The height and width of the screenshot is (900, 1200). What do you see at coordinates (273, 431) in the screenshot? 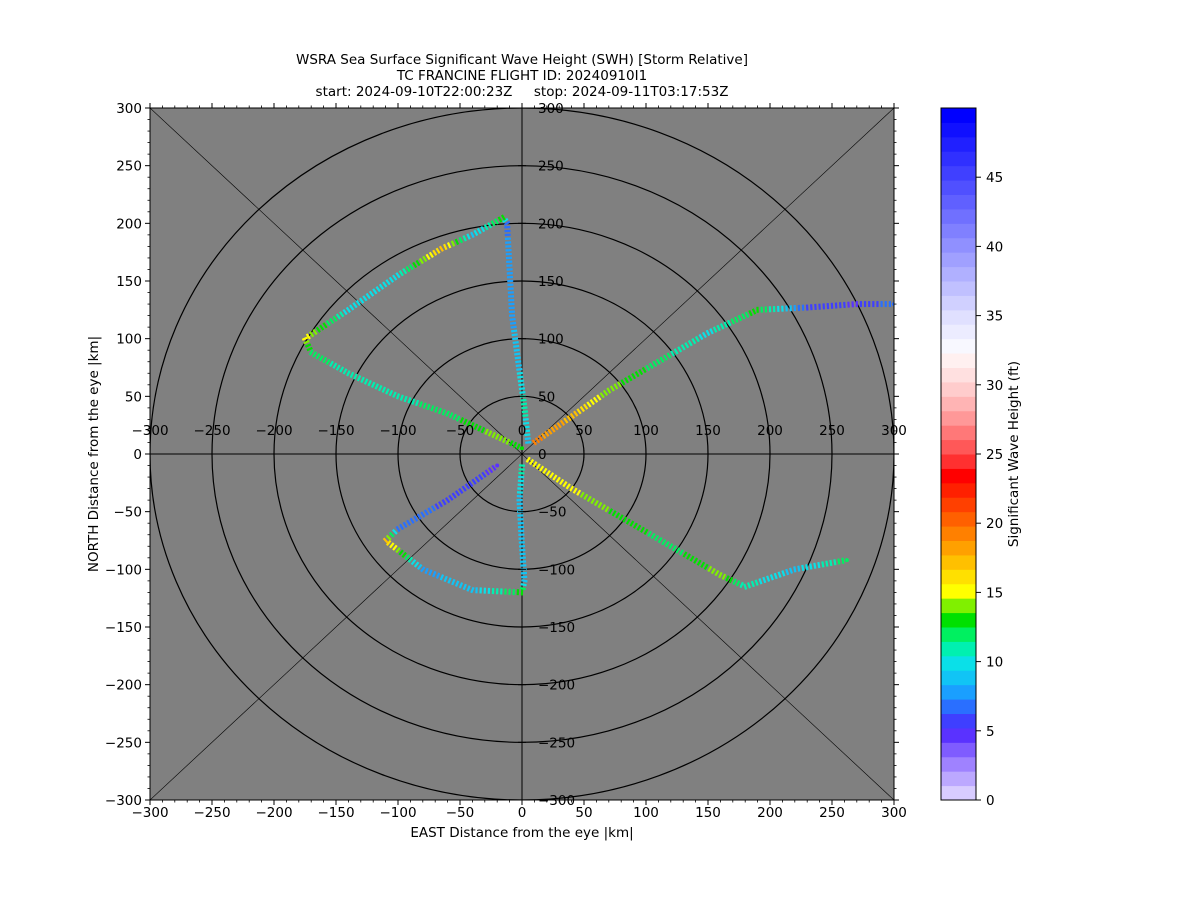
I see `x-tick-label-inner: −200` at bounding box center [273, 431].